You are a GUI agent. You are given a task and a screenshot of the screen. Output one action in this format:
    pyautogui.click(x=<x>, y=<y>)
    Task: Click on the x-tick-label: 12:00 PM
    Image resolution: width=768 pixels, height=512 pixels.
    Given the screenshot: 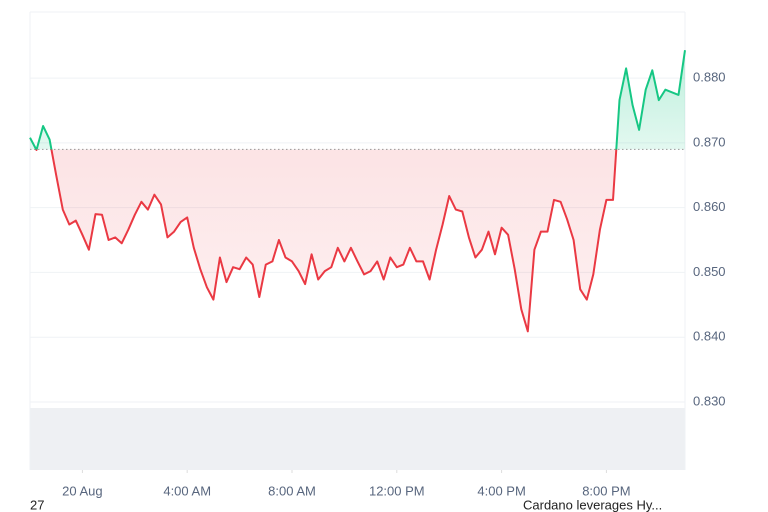 What is the action you would take?
    pyautogui.click(x=397, y=490)
    